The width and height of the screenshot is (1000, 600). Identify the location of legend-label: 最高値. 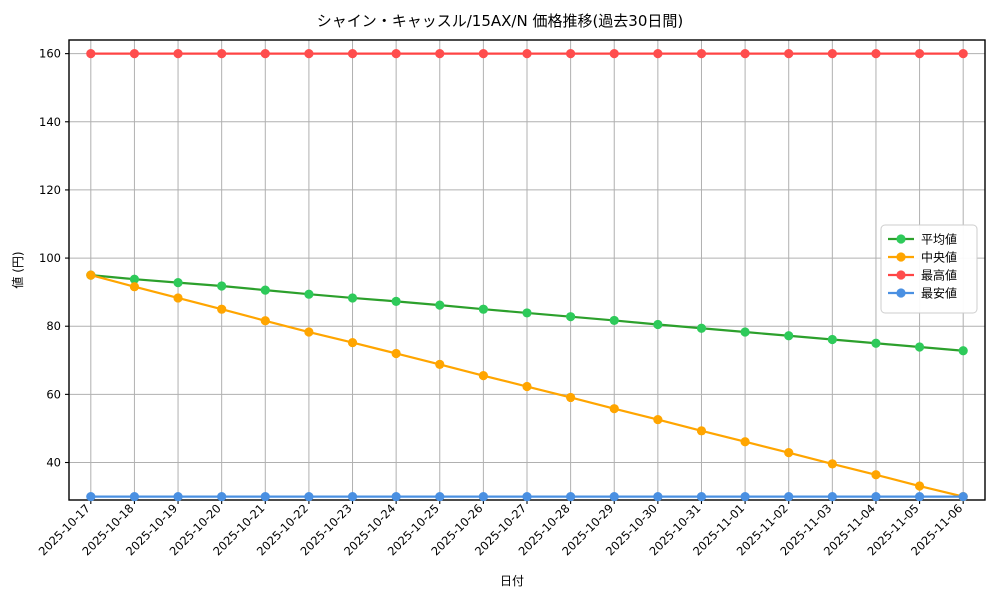
(939, 275).